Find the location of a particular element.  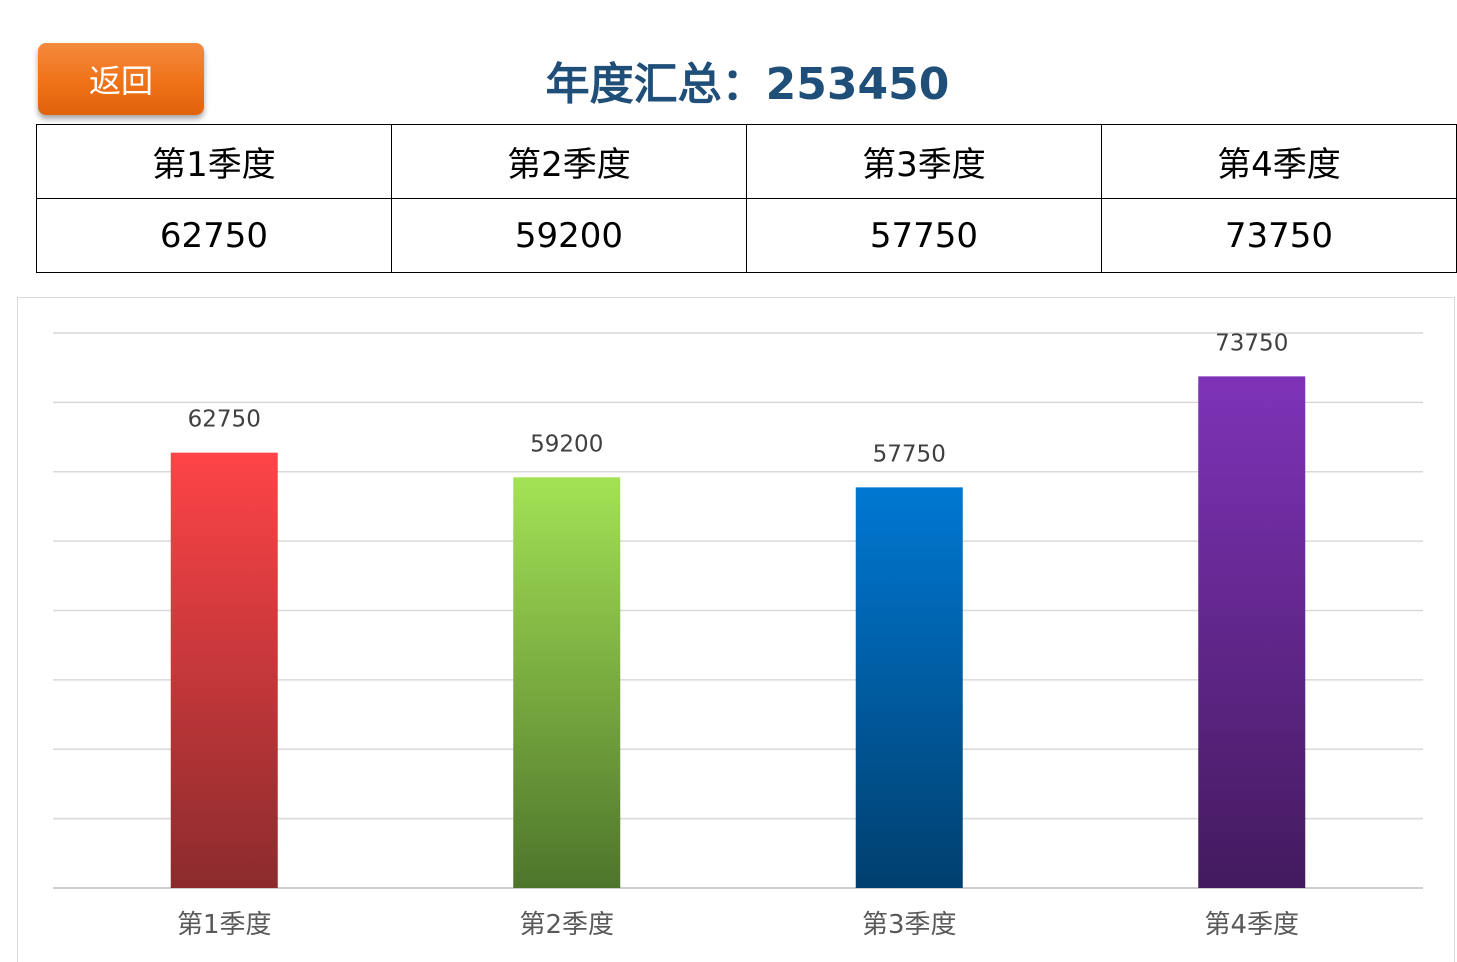

table-value-cell: 57750 is located at coordinates (924, 235).